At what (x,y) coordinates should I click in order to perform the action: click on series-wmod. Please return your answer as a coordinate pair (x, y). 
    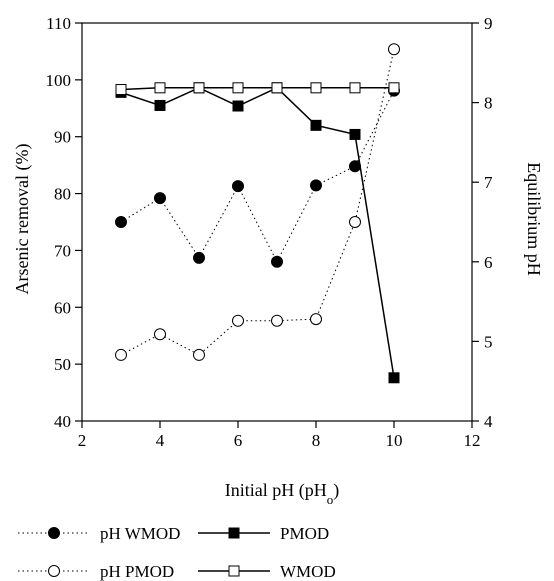
    Looking at the image, I should click on (257, 89).